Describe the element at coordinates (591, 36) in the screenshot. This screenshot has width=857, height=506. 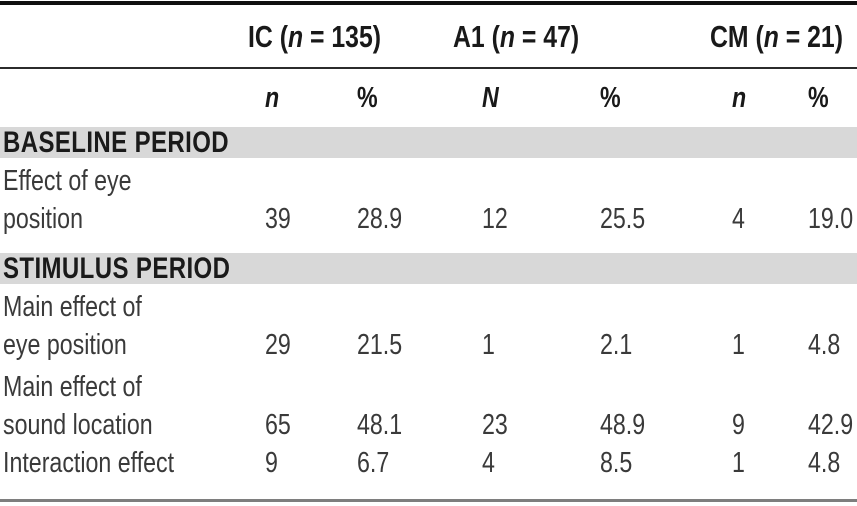
I see `group-header-a1: A1 (n = 47)` at that location.